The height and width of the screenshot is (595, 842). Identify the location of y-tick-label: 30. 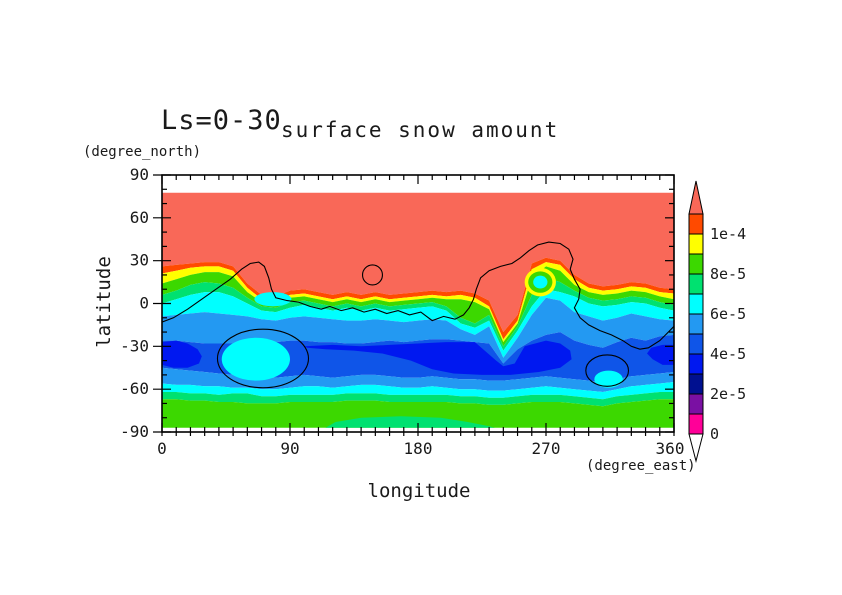
(139, 260).